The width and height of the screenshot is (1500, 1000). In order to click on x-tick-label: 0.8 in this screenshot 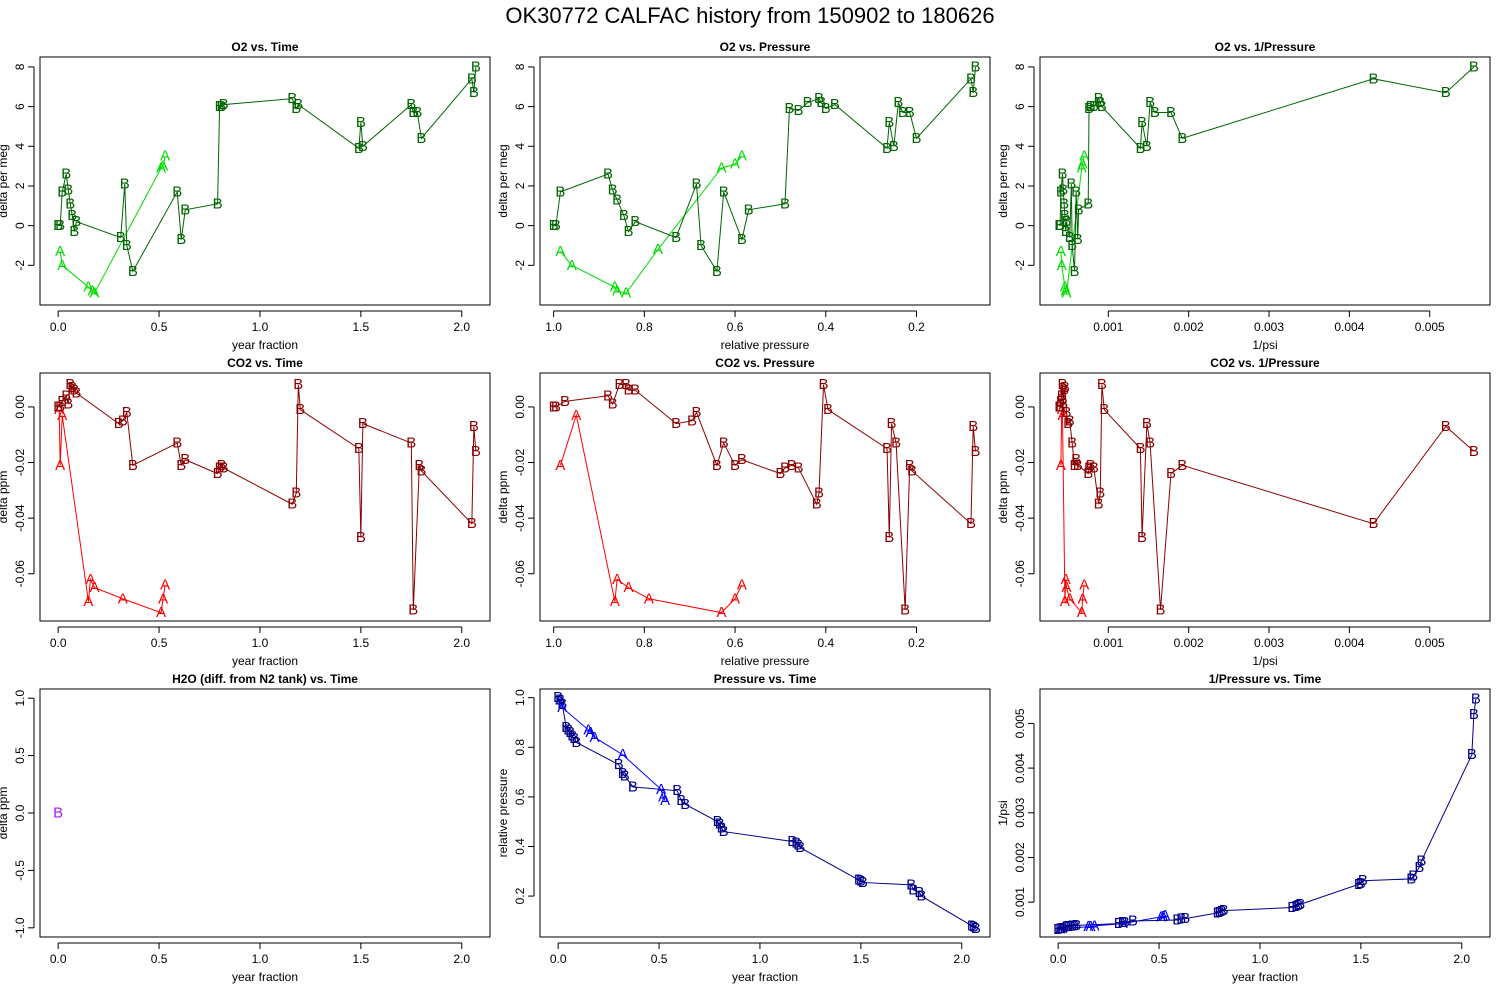, I will do `click(644, 327)`.